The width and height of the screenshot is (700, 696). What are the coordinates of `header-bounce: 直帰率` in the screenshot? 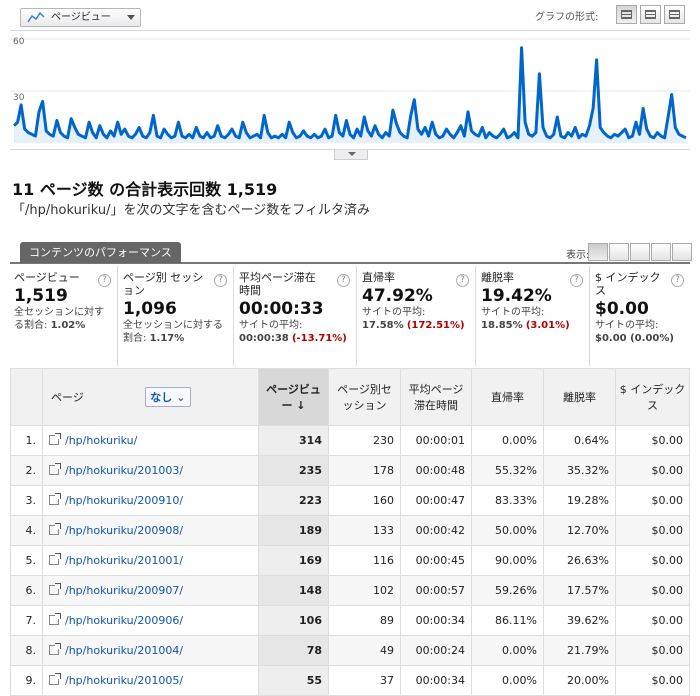 It's located at (507, 397).